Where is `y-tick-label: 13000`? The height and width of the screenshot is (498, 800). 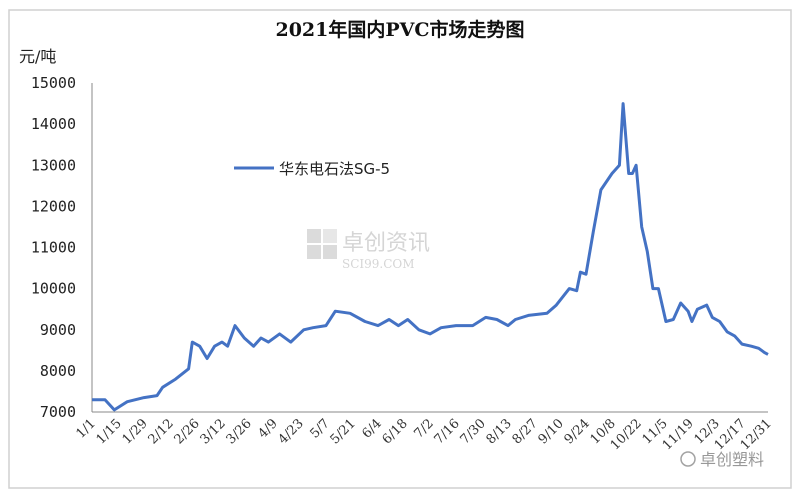
y-tick-label: 13000 is located at coordinates (53, 165).